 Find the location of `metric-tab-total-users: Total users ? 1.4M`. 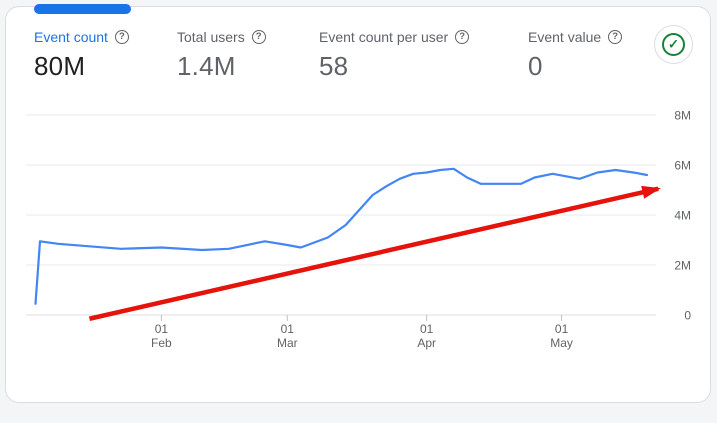

metric-tab-total-users: Total users ? 1.4M is located at coordinates (221, 55).